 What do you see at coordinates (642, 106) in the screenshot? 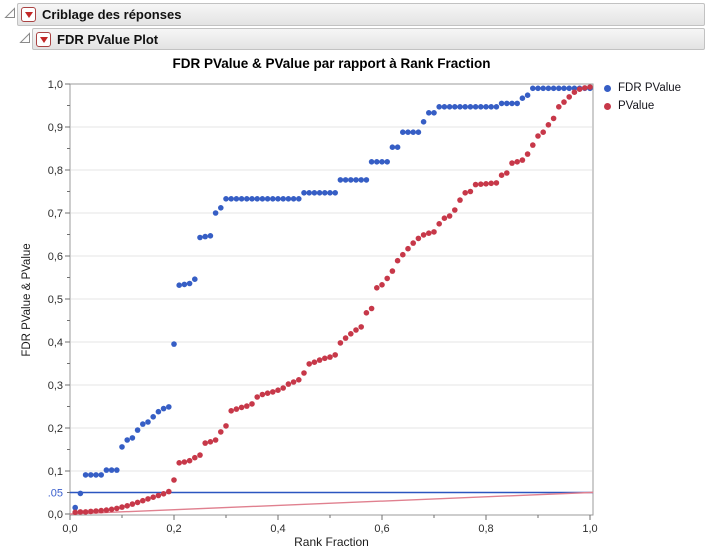
I see `legend-item-pvalue: PValue` at bounding box center [642, 106].